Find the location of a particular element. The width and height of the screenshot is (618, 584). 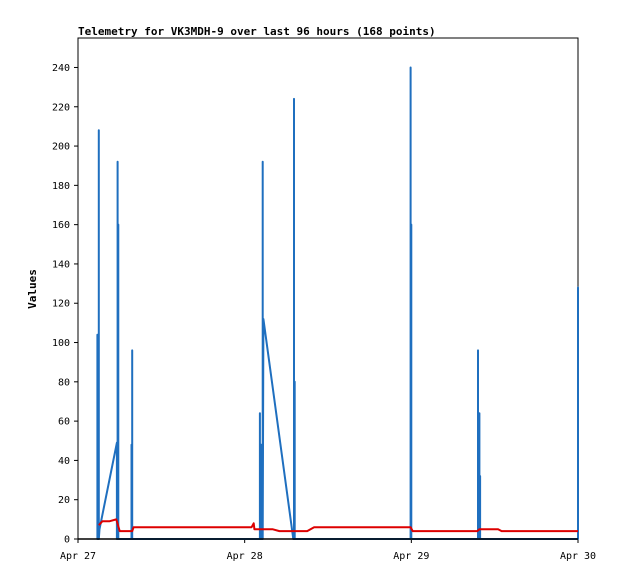

x-tick-label: Apr 28 is located at coordinates (245, 556).